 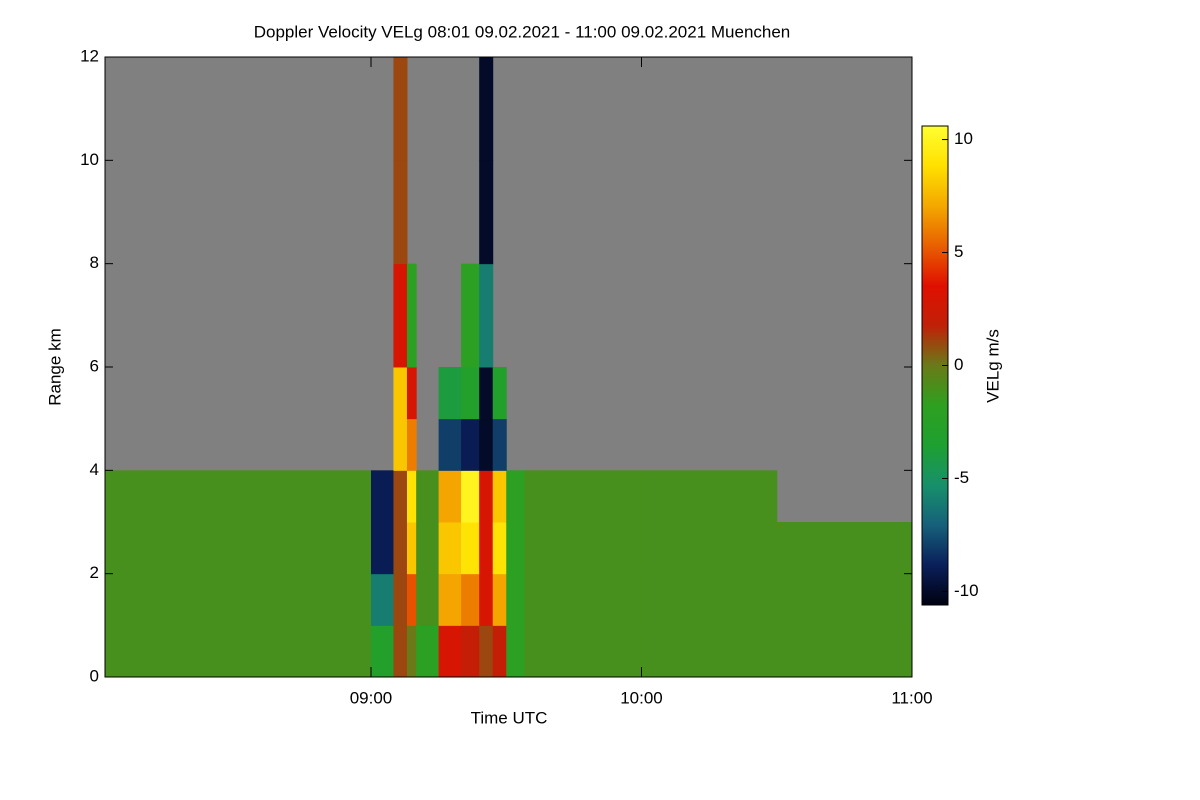 What do you see at coordinates (54, 366) in the screenshot?
I see `y-axis-label: Range km` at bounding box center [54, 366].